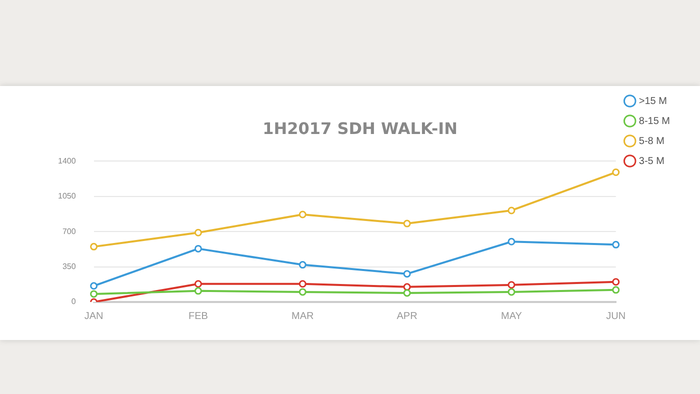 This screenshot has width=700, height=394. What do you see at coordinates (67, 196) in the screenshot?
I see `y-tick-label: 1050` at bounding box center [67, 196].